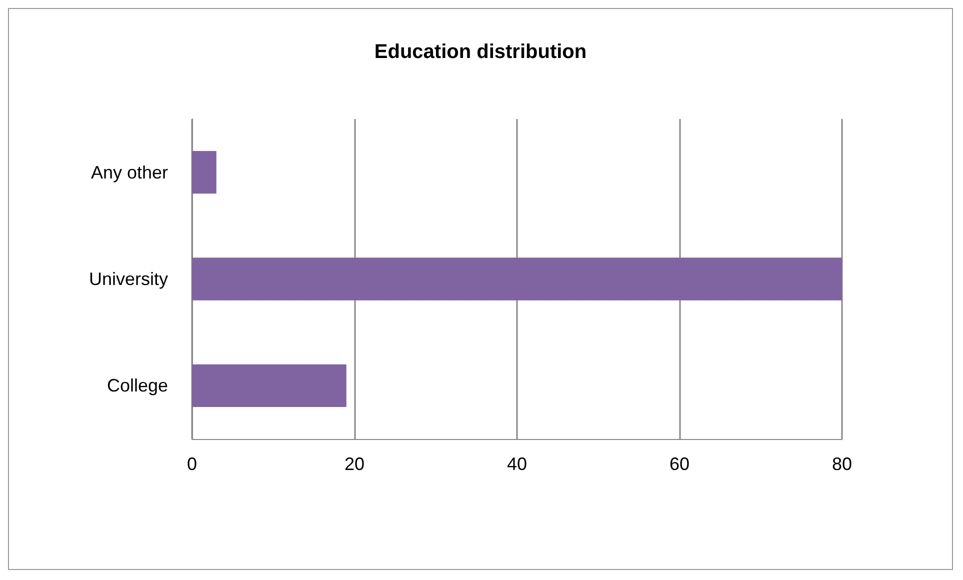 The width and height of the screenshot is (963, 580). I want to click on x-tick-label: 0, so click(192, 464).